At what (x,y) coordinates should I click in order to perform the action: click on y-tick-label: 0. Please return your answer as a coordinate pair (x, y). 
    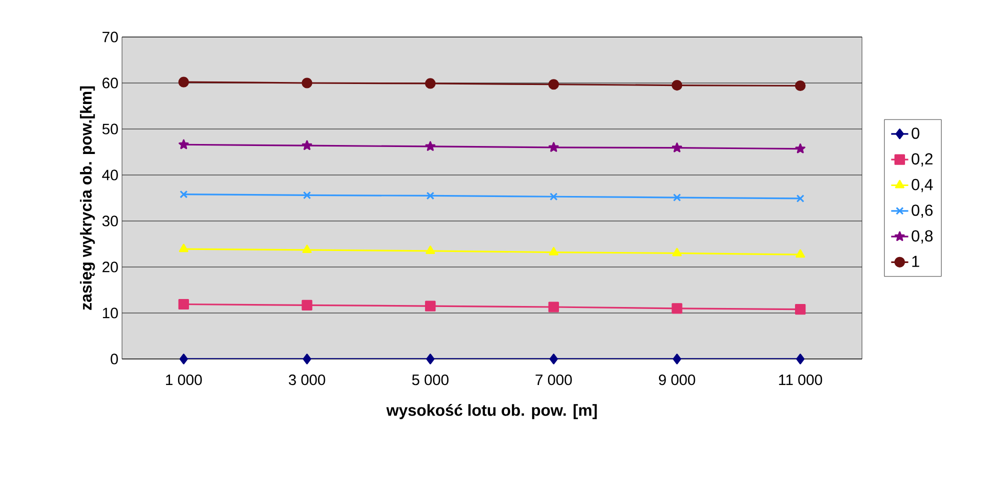
    Looking at the image, I should click on (114, 359).